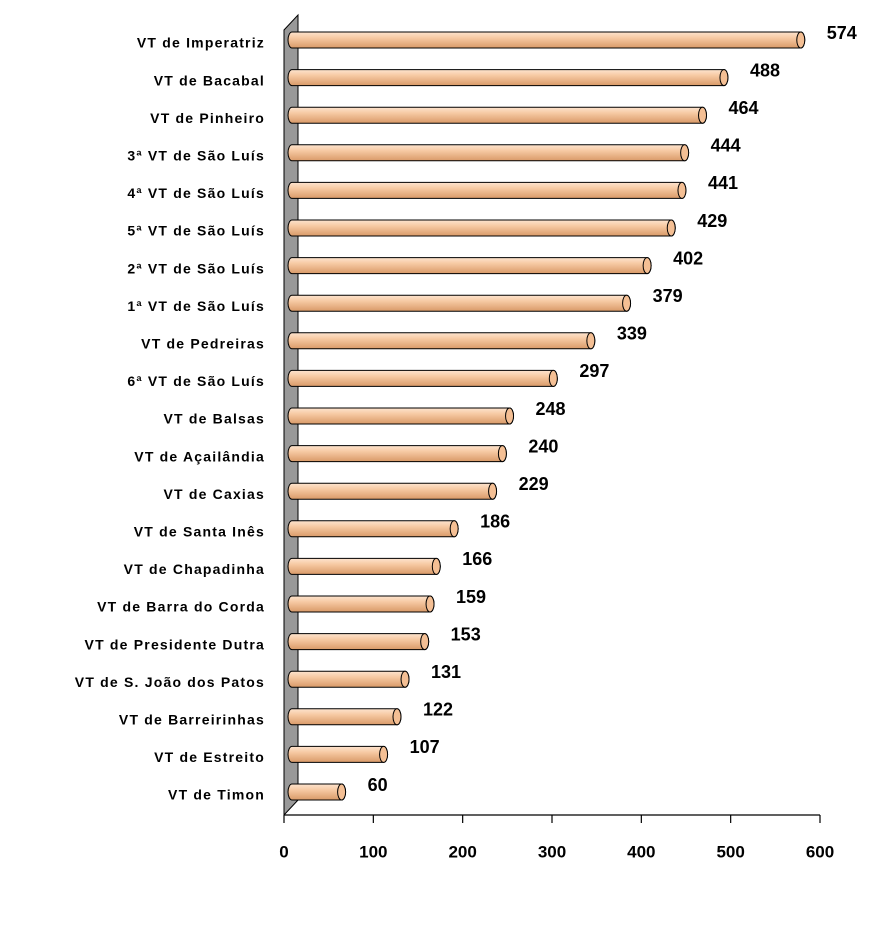  I want to click on value-label: 60, so click(378, 785).